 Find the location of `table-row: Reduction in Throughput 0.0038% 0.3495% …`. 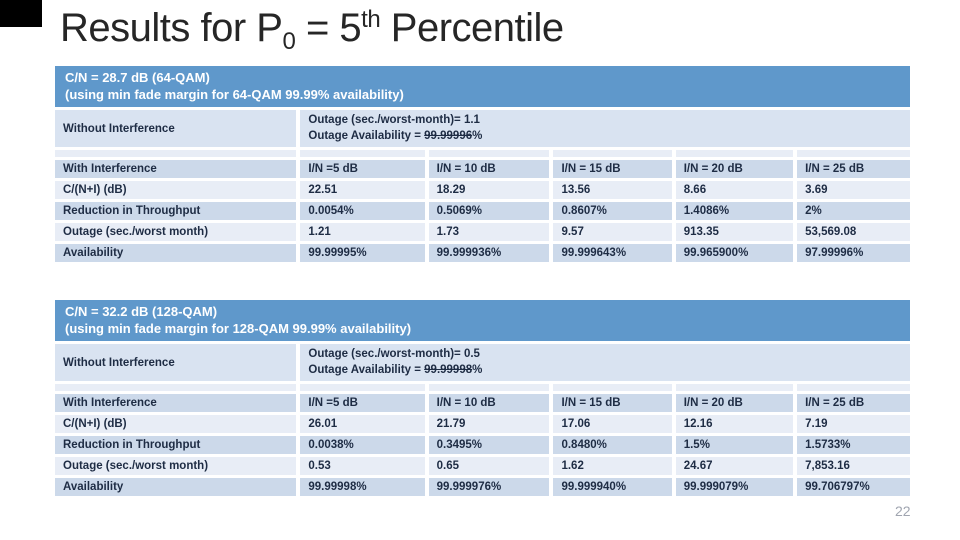

table-row: Reduction in Throughput 0.0038% 0.3495% … is located at coordinates (482, 447).